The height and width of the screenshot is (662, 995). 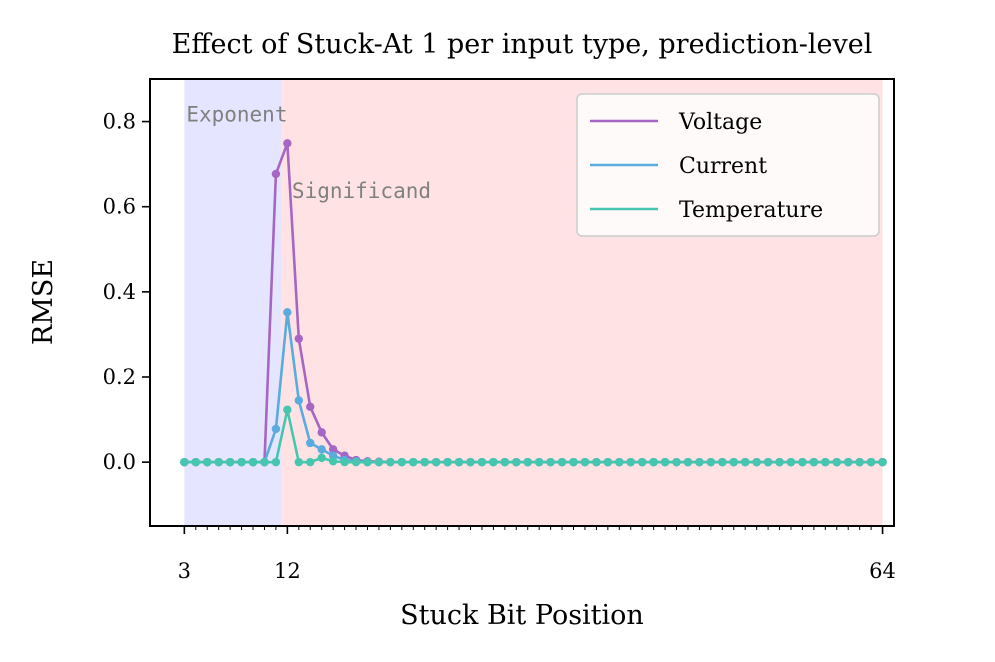 I want to click on legend: Voltage Current Temperature, so click(x=728, y=165).